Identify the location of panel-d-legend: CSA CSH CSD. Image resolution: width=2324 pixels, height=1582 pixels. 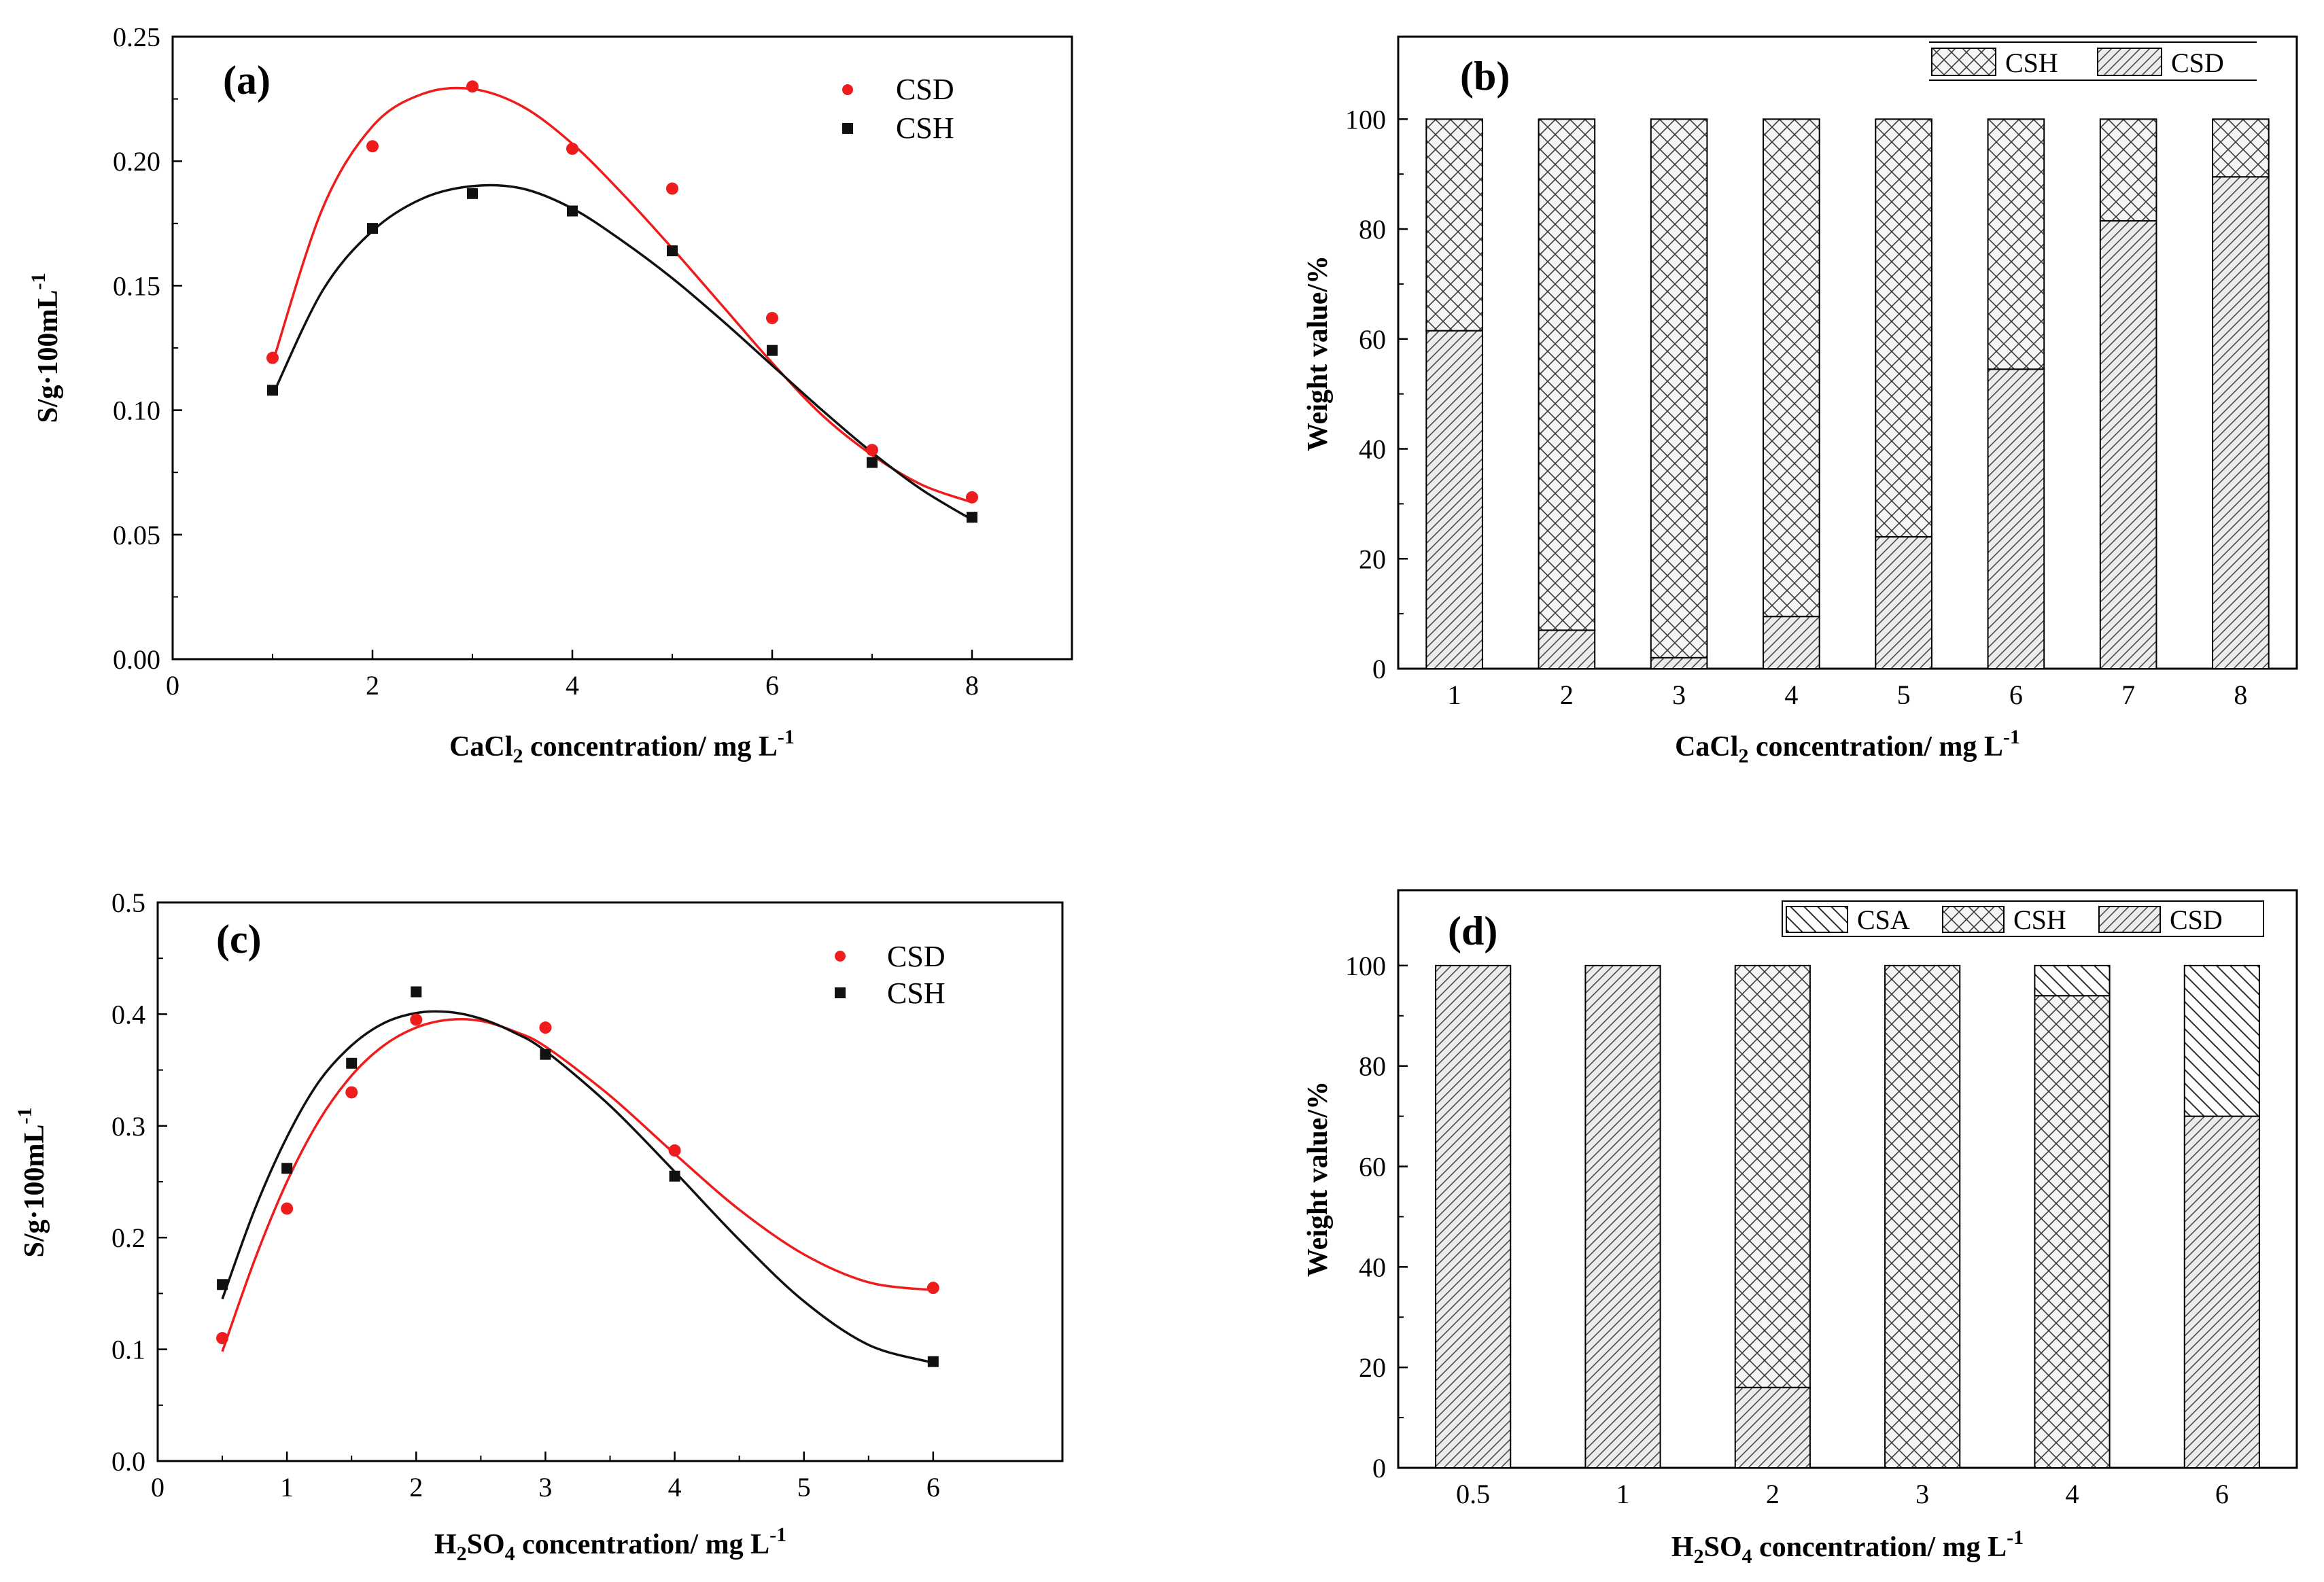
(2023, 918).